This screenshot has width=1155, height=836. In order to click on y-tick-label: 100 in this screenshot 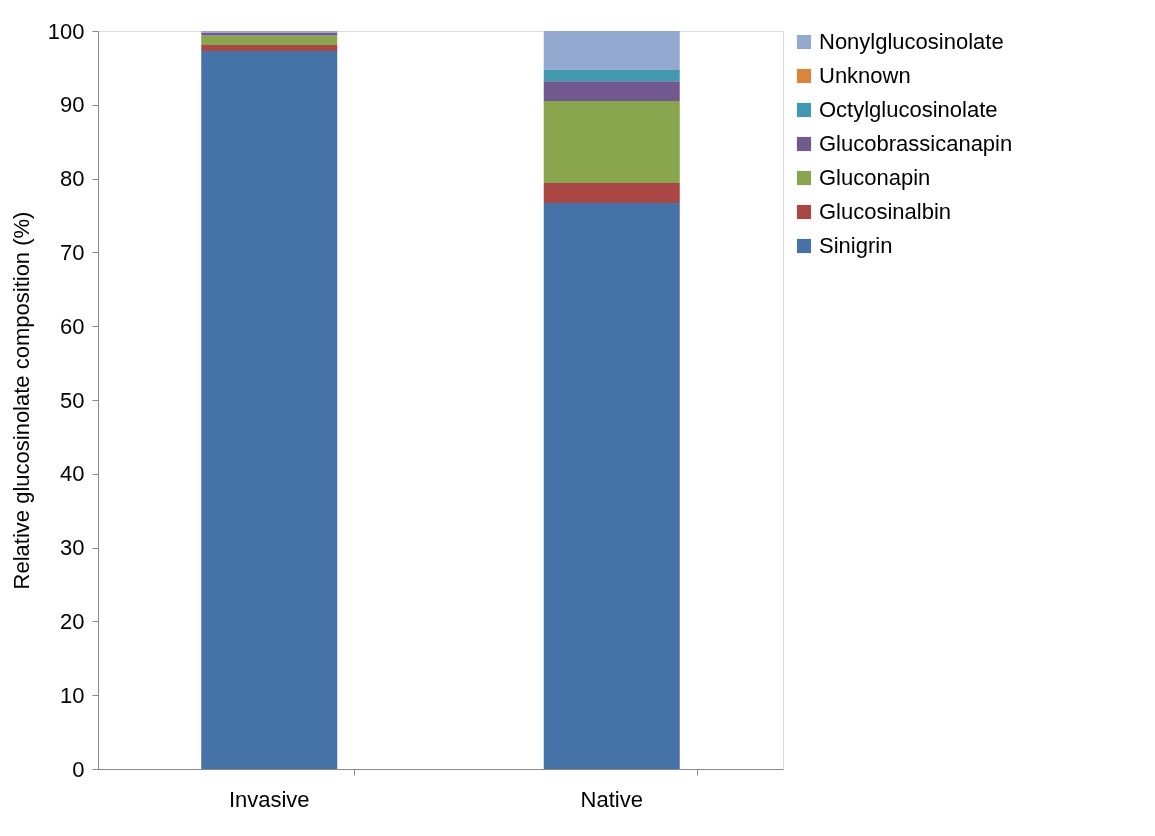, I will do `click(66, 31)`.